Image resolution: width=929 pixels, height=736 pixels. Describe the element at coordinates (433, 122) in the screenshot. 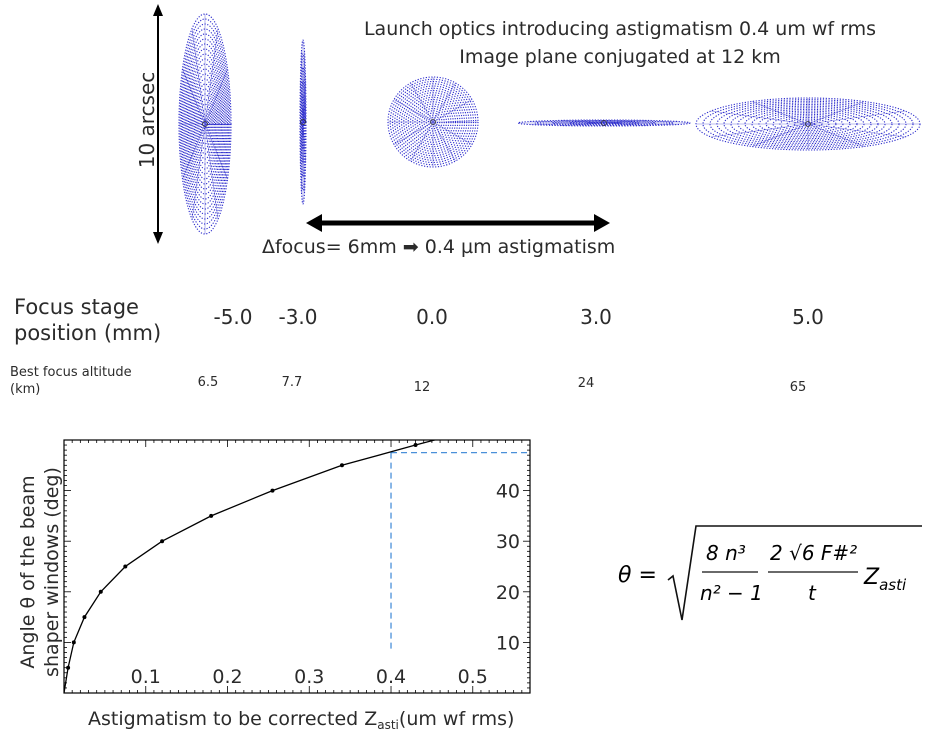

I see `spot-circle` at that location.